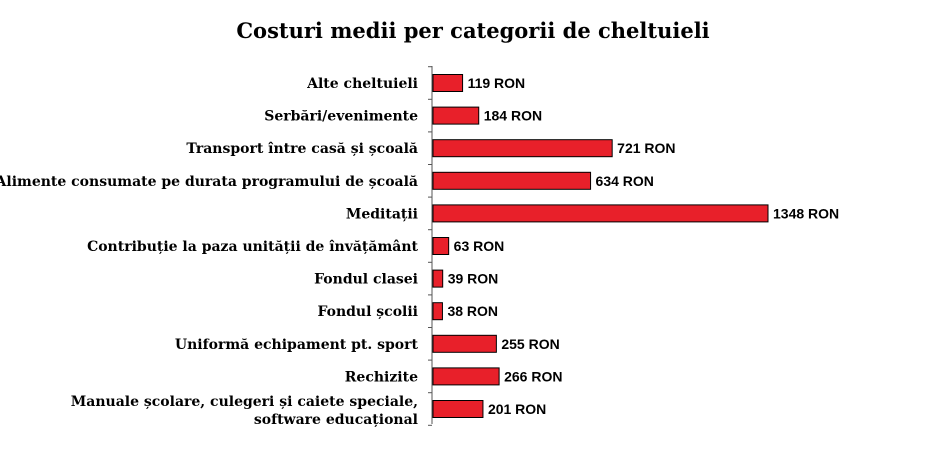 The image size is (946, 456). I want to click on value-label: 1348 RON, so click(806, 213).